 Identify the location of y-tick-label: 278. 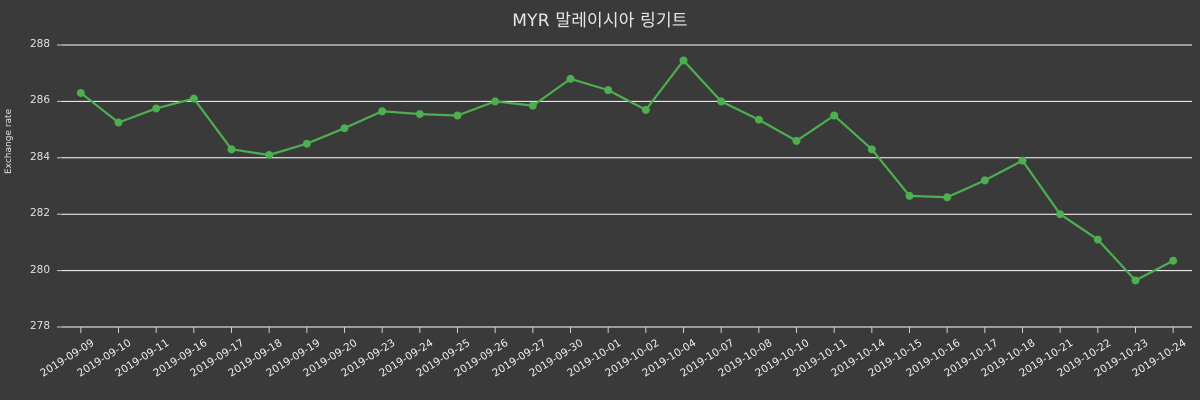
(39, 326).